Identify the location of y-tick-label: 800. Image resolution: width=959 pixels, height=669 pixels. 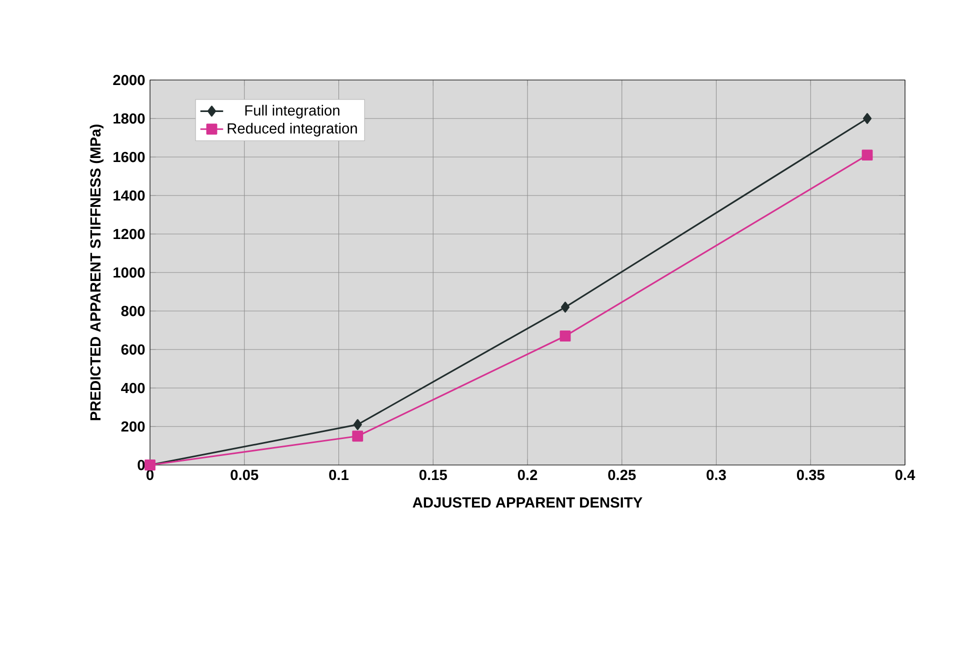
(133, 311).